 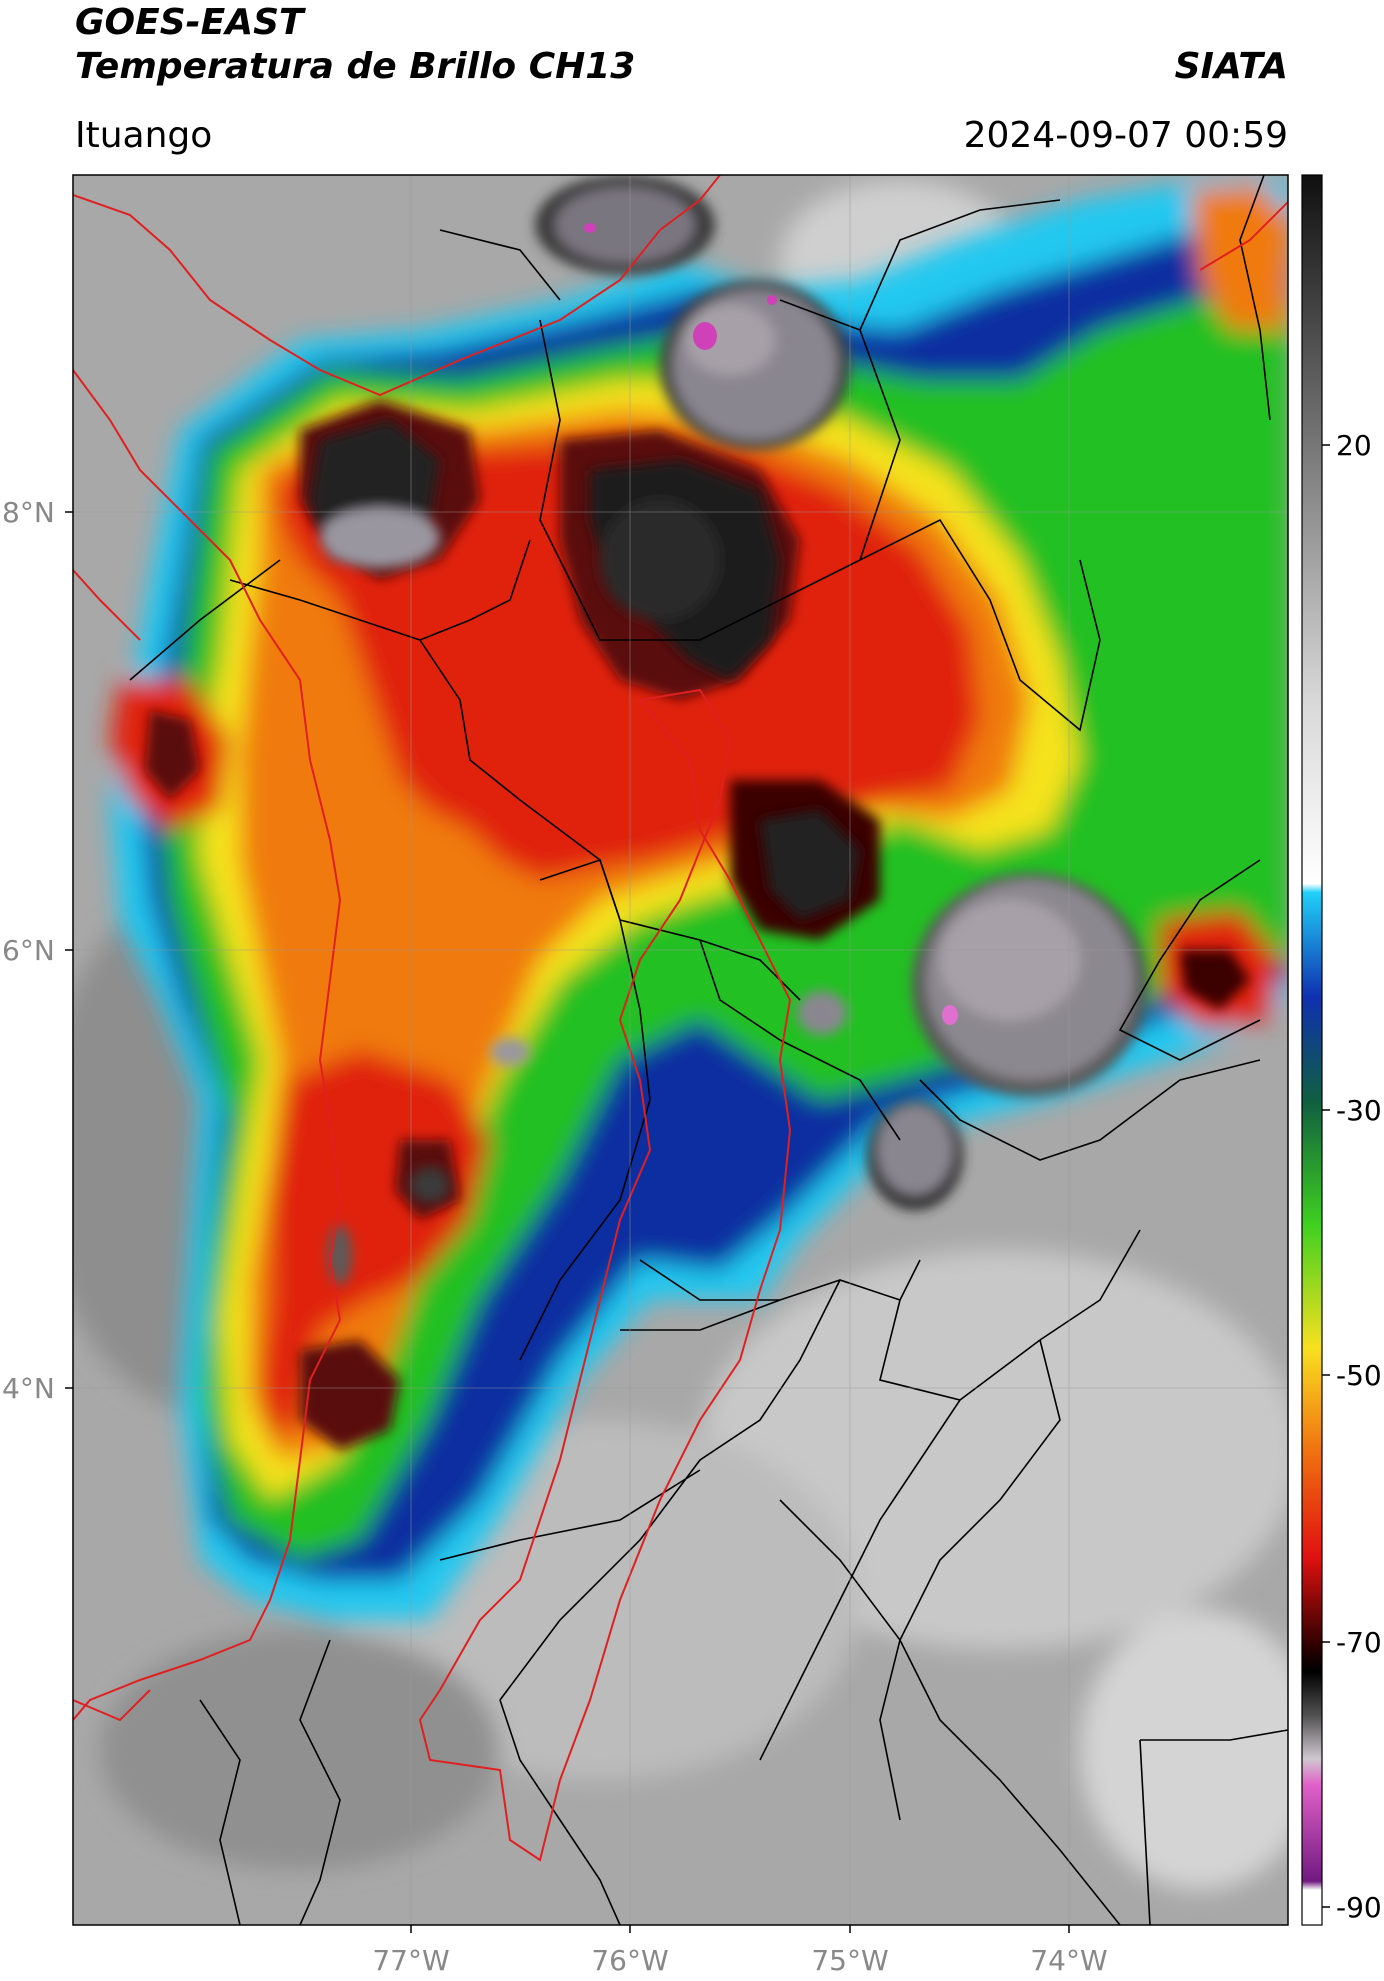 What do you see at coordinates (189, 22) in the screenshot?
I see `satellite-title: GOES-EAST` at bounding box center [189, 22].